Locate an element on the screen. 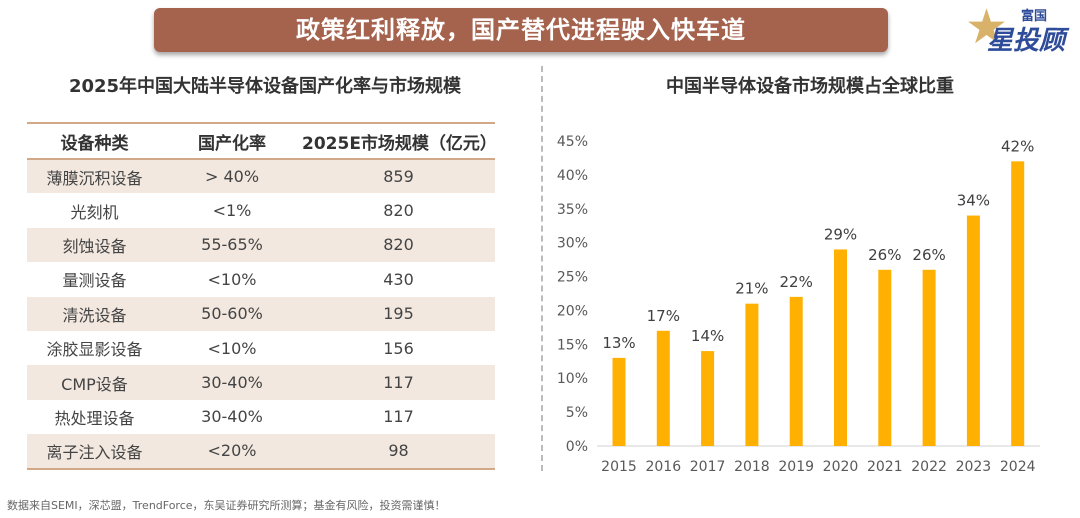  bar-2015 is located at coordinates (619, 401).